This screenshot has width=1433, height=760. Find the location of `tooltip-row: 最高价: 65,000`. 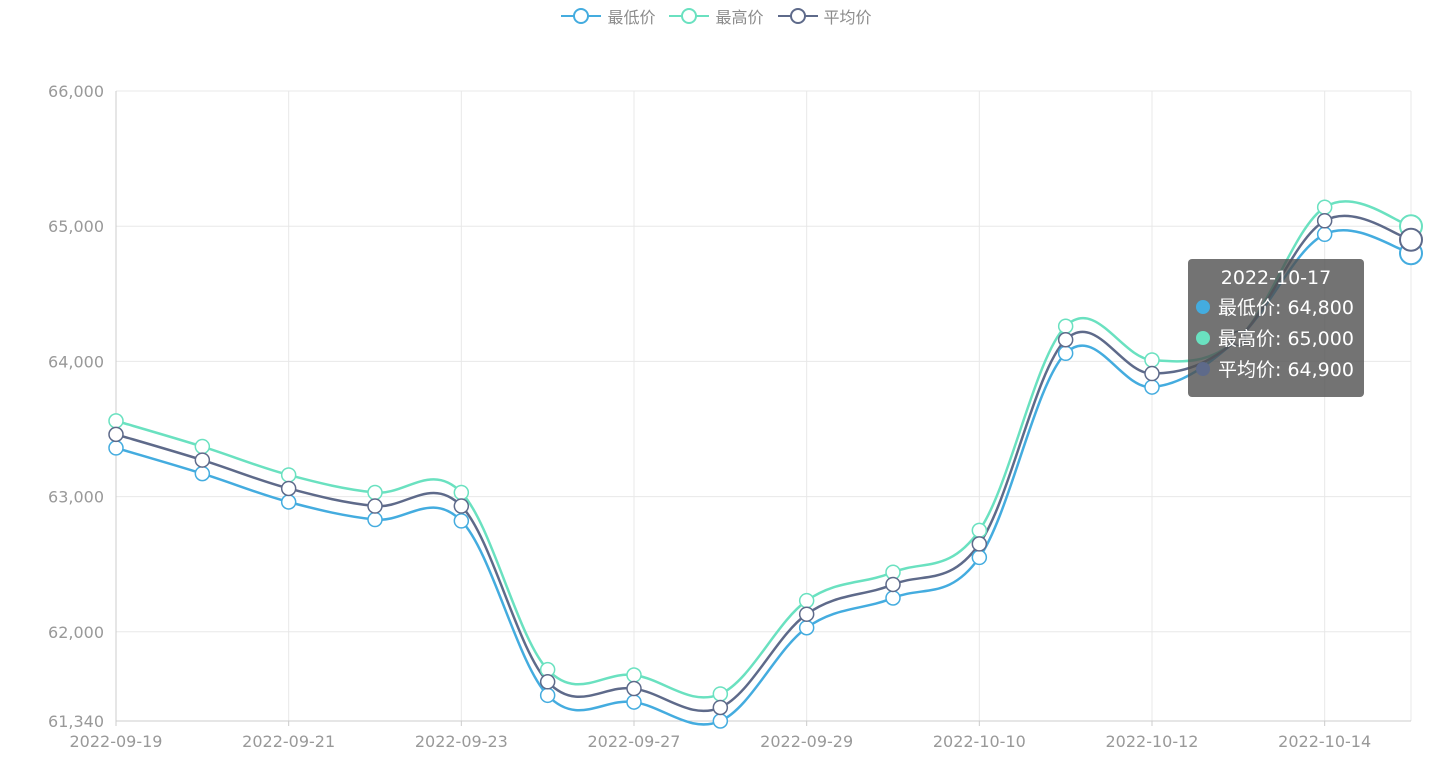

tooltip-row: 最高价: 65,000 is located at coordinates (1280, 337).